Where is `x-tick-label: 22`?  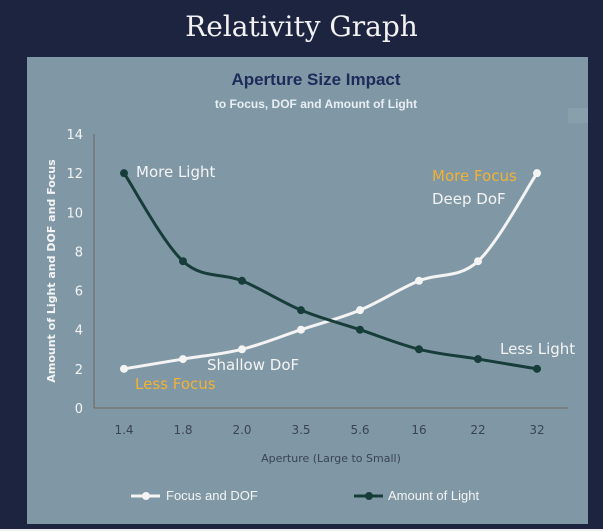
x-tick-label: 22 is located at coordinates (477, 430).